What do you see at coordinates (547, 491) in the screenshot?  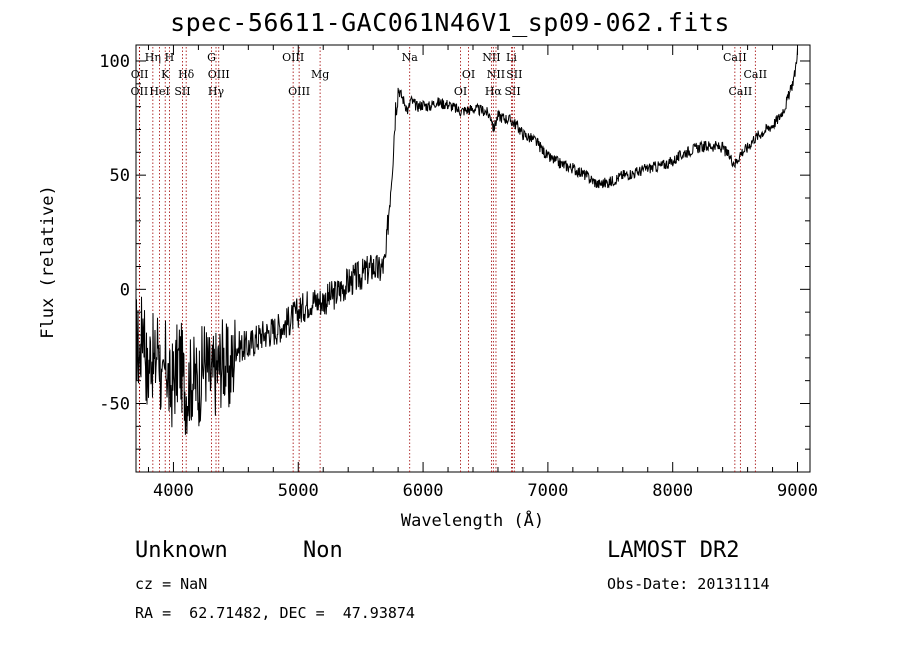 I see `x-tick-label: 7000` at bounding box center [547, 491].